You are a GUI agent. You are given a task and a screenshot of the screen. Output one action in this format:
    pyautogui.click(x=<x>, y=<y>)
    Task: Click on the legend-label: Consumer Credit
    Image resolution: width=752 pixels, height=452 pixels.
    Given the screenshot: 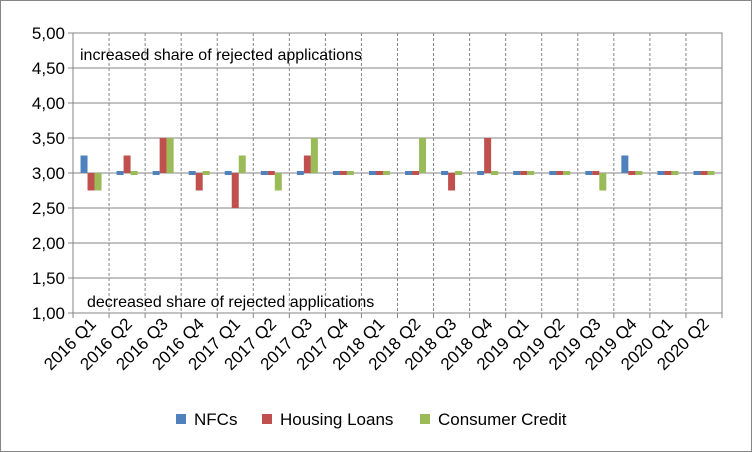 What is the action you would take?
    pyautogui.click(x=502, y=419)
    